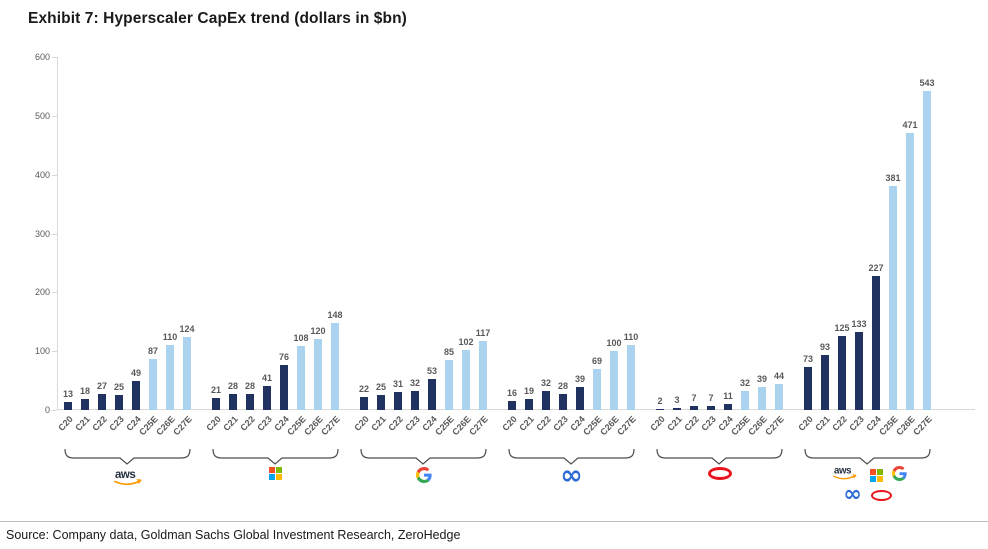  What do you see at coordinates (216, 389) in the screenshot?
I see `bar-value-label: 21` at bounding box center [216, 389].